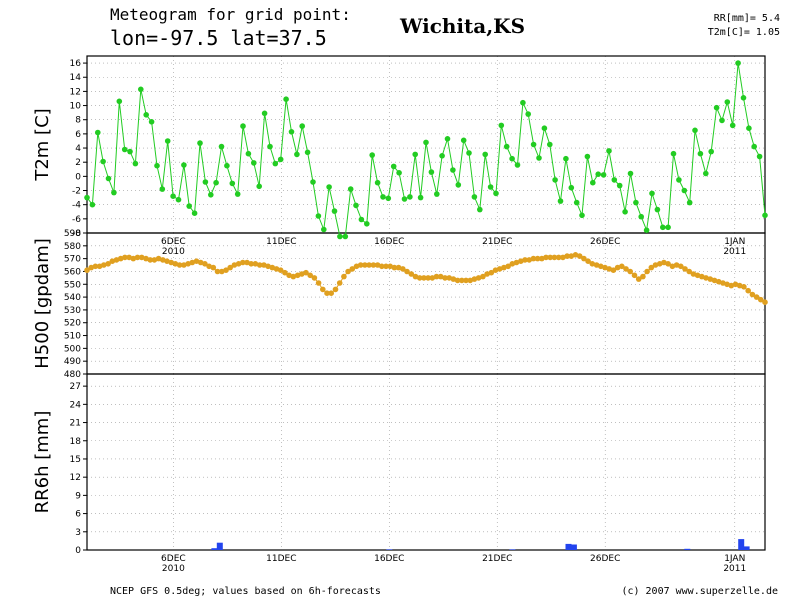 This screenshot has width=800, height=600. I want to click on x-tick-label: 6DEC, so click(173, 559).